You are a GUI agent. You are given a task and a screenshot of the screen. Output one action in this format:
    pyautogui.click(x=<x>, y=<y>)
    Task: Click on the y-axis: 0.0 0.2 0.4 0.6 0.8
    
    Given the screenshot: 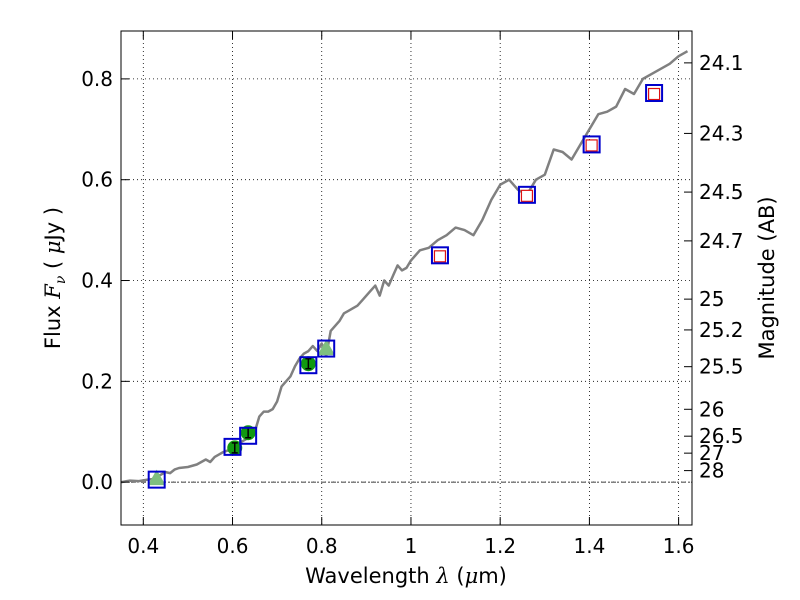 What is the action you would take?
    pyautogui.click(x=105, y=280)
    